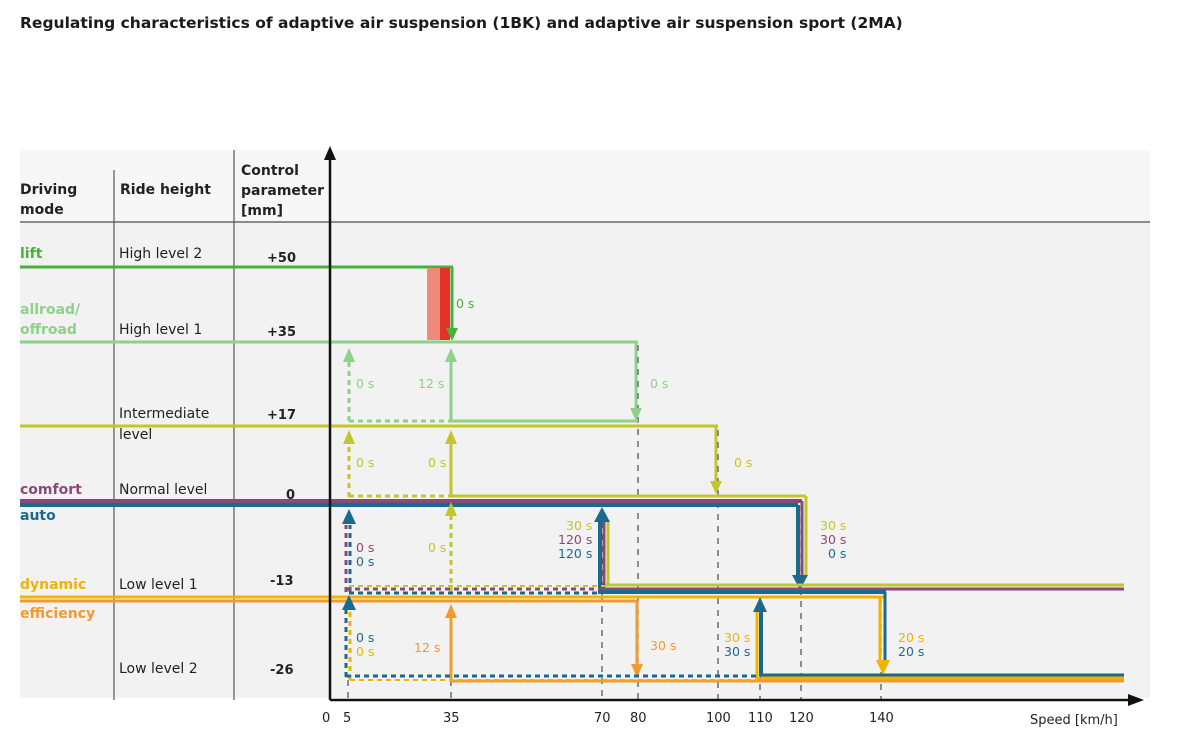 The width and height of the screenshot is (1184, 744). I want to click on mode-allroad: allroad/ offroad, so click(52, 320).